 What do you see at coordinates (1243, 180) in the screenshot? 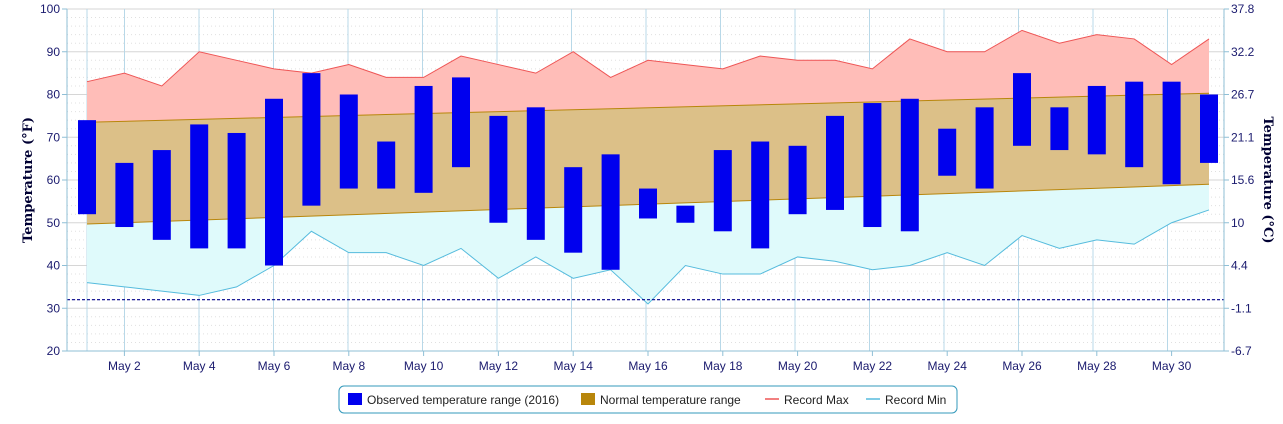
I see `y2-tick-label: 15.6` at bounding box center [1243, 180].